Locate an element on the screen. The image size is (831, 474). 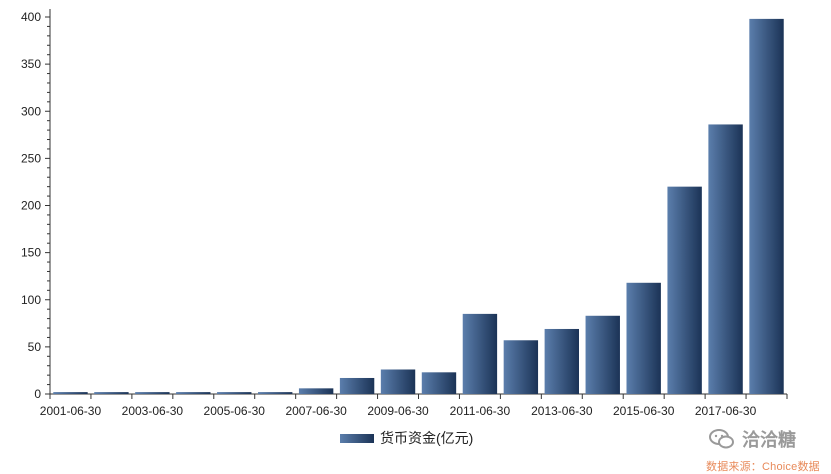
legend: 货币资金(亿元) is located at coordinates (406, 438).